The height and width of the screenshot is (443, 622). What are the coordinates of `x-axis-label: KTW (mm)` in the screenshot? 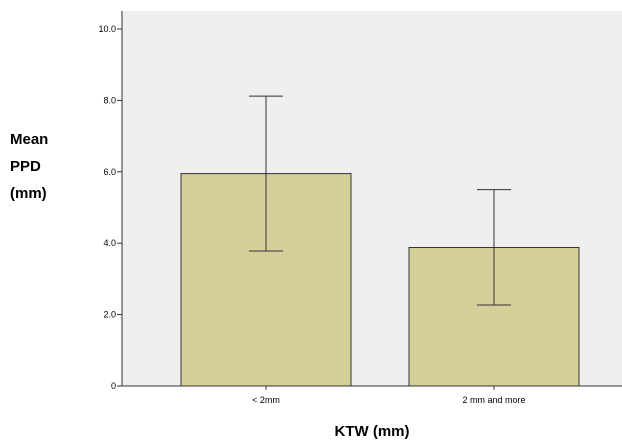 It's located at (372, 431).